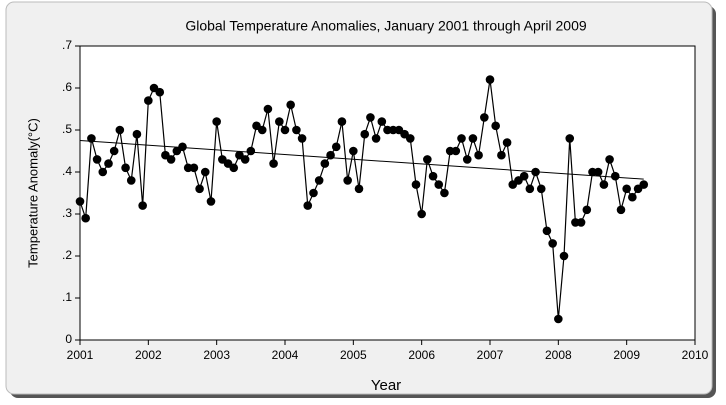  I want to click on y-tick-label: .7, so click(67, 45).